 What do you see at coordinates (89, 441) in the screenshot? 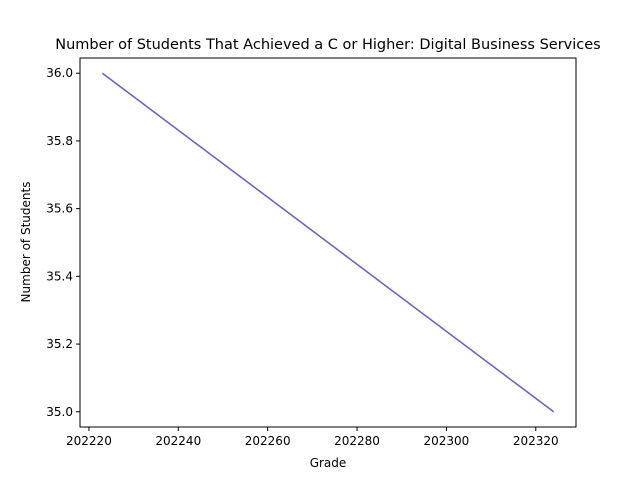
I see `x-tick-label: 202220` at bounding box center [89, 441].